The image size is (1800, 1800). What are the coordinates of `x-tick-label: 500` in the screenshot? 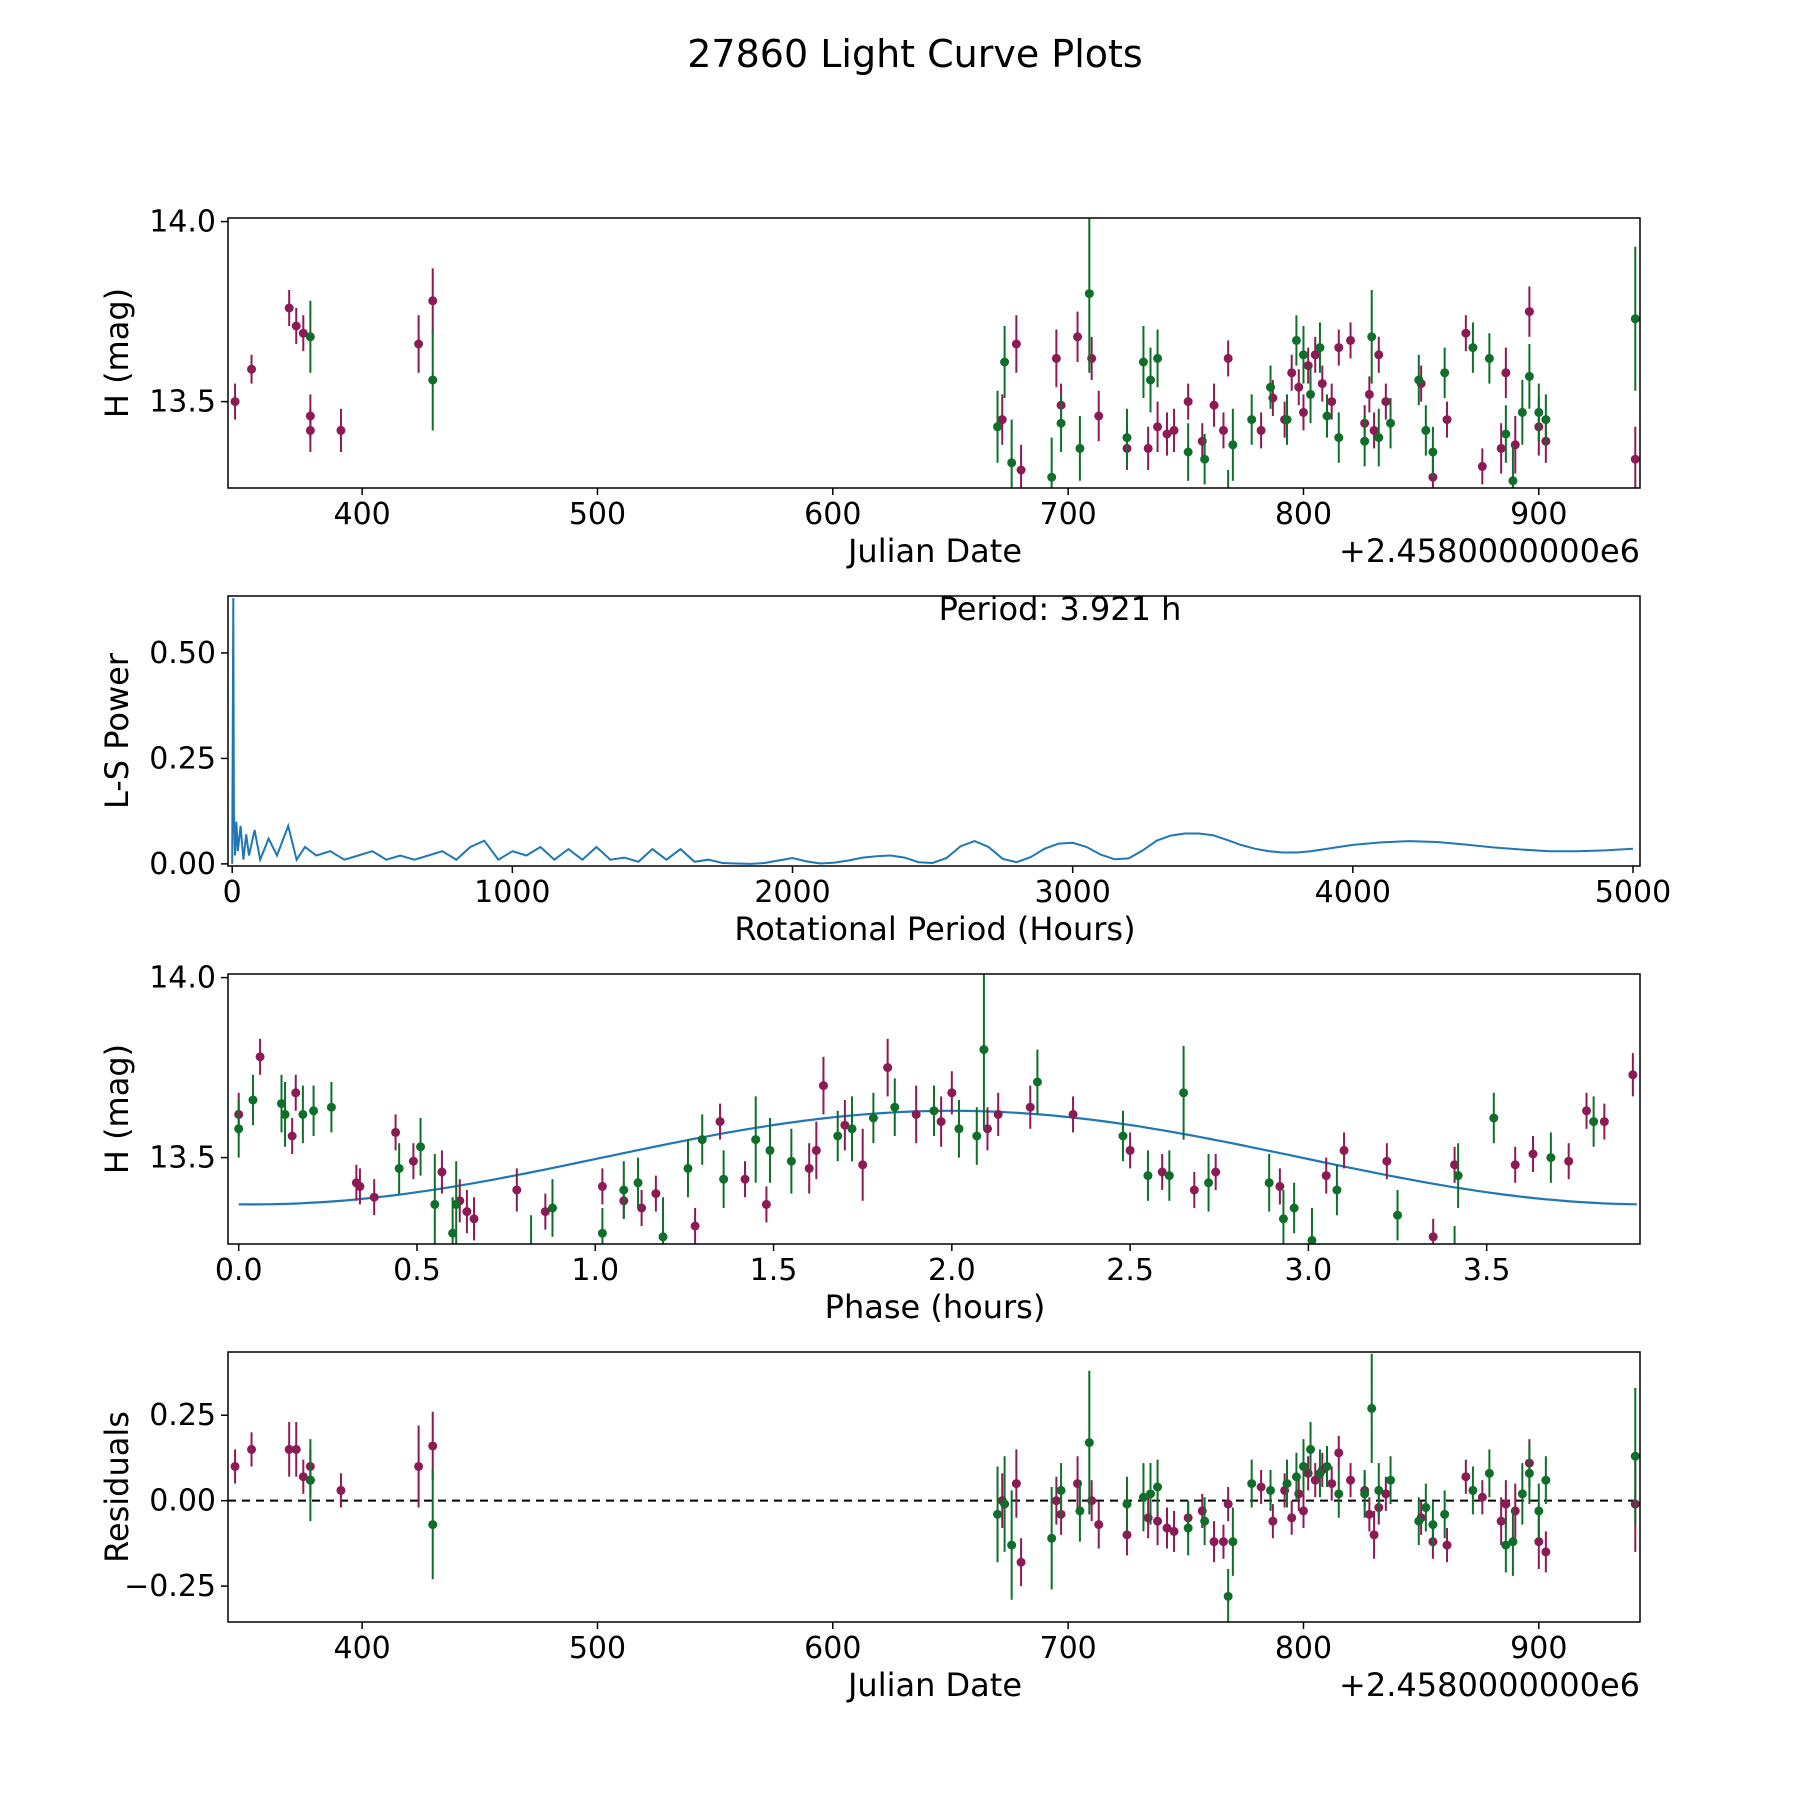 It's located at (597, 514).